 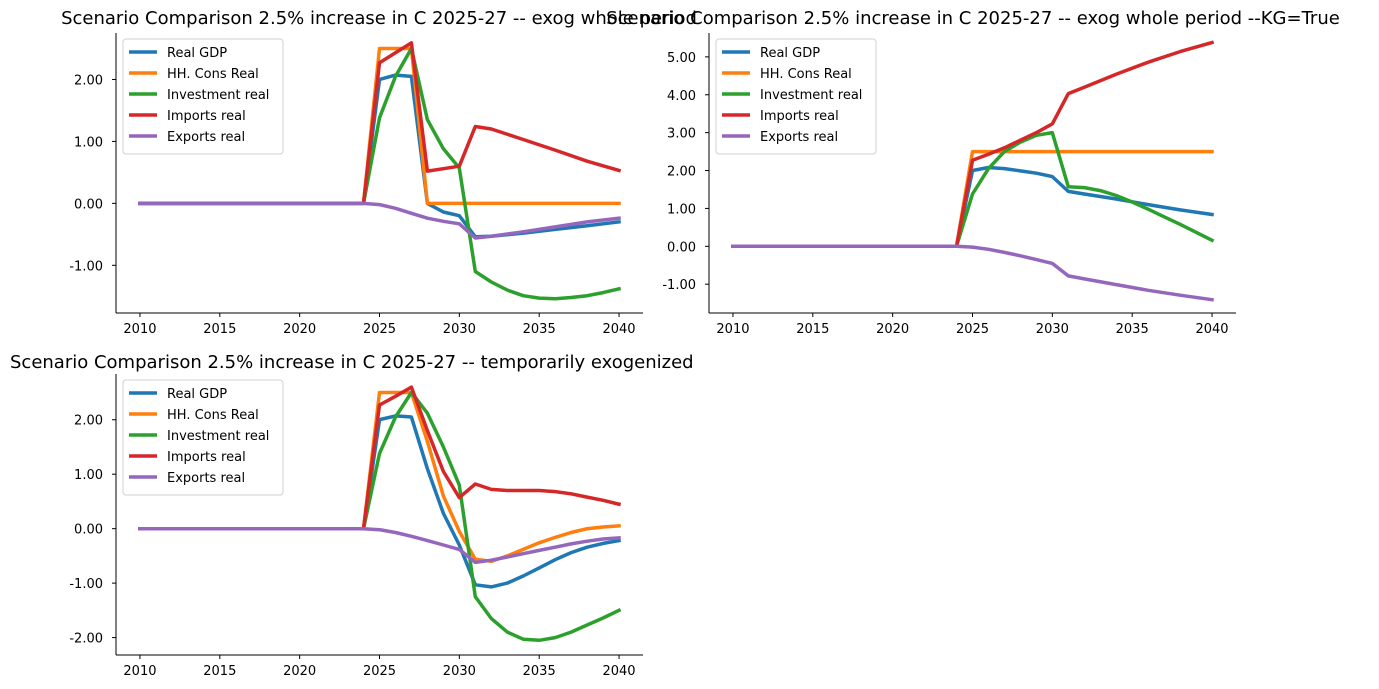 I want to click on y-tick-label: -2.00, so click(x=86, y=639).